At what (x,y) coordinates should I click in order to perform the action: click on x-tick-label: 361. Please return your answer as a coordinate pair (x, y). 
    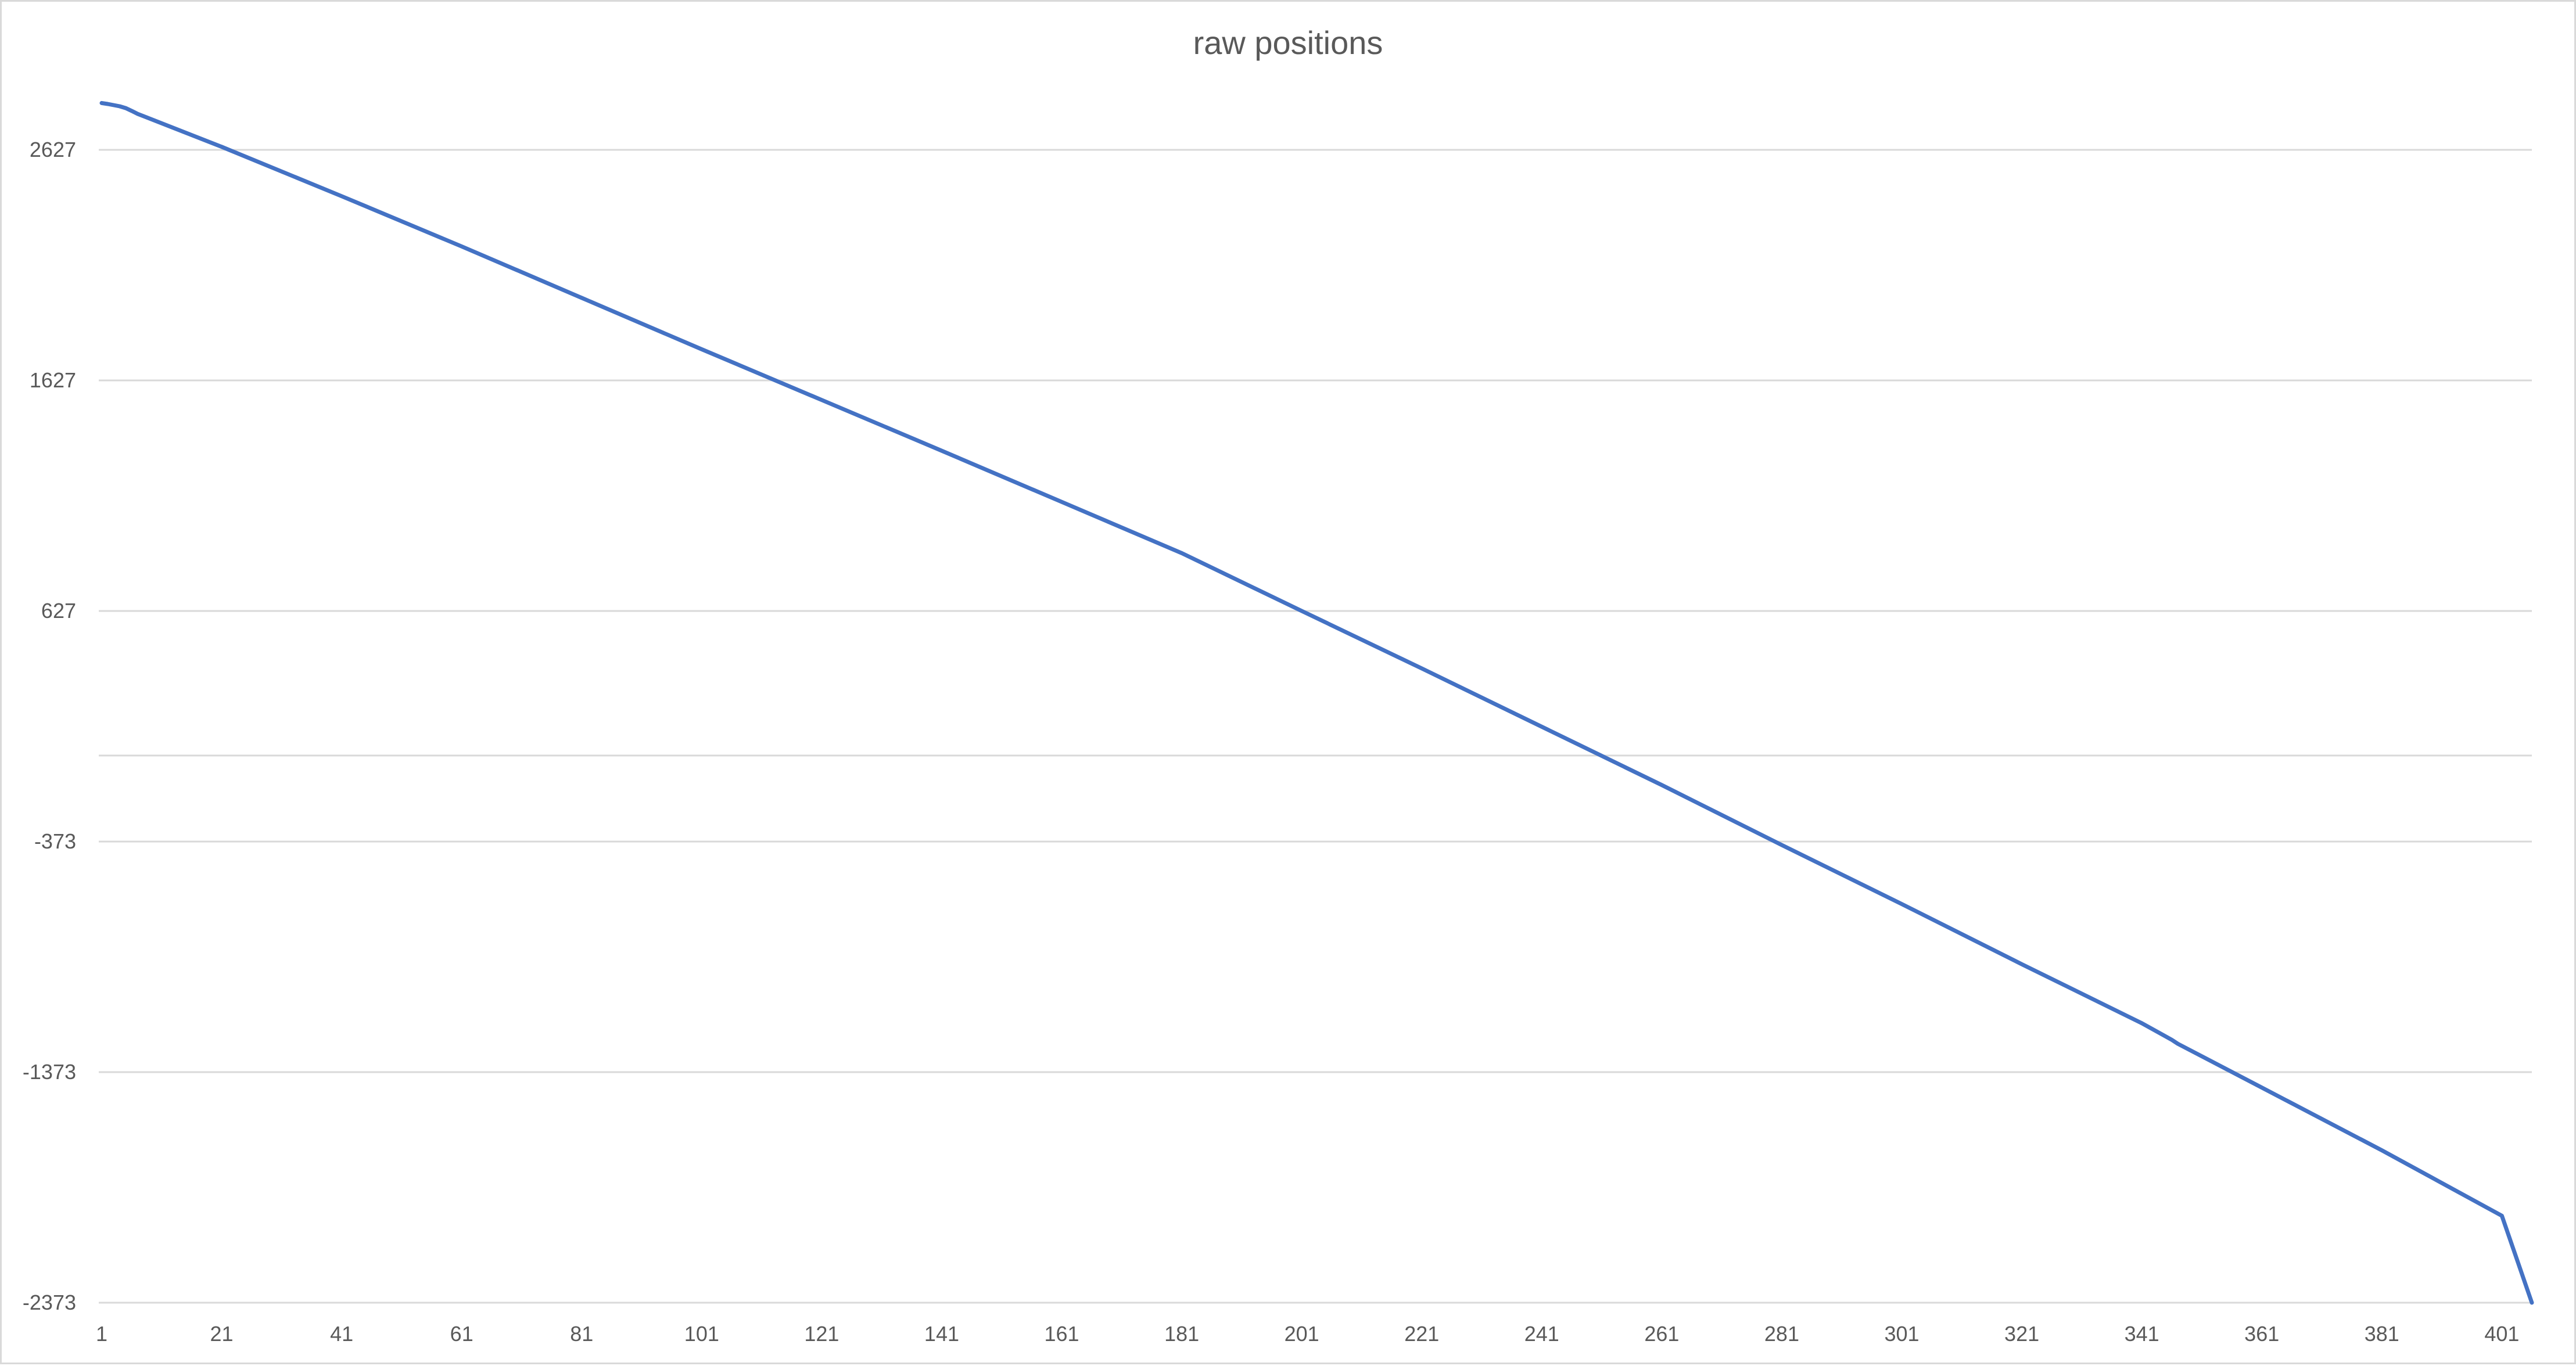
    Looking at the image, I should click on (2261, 1334).